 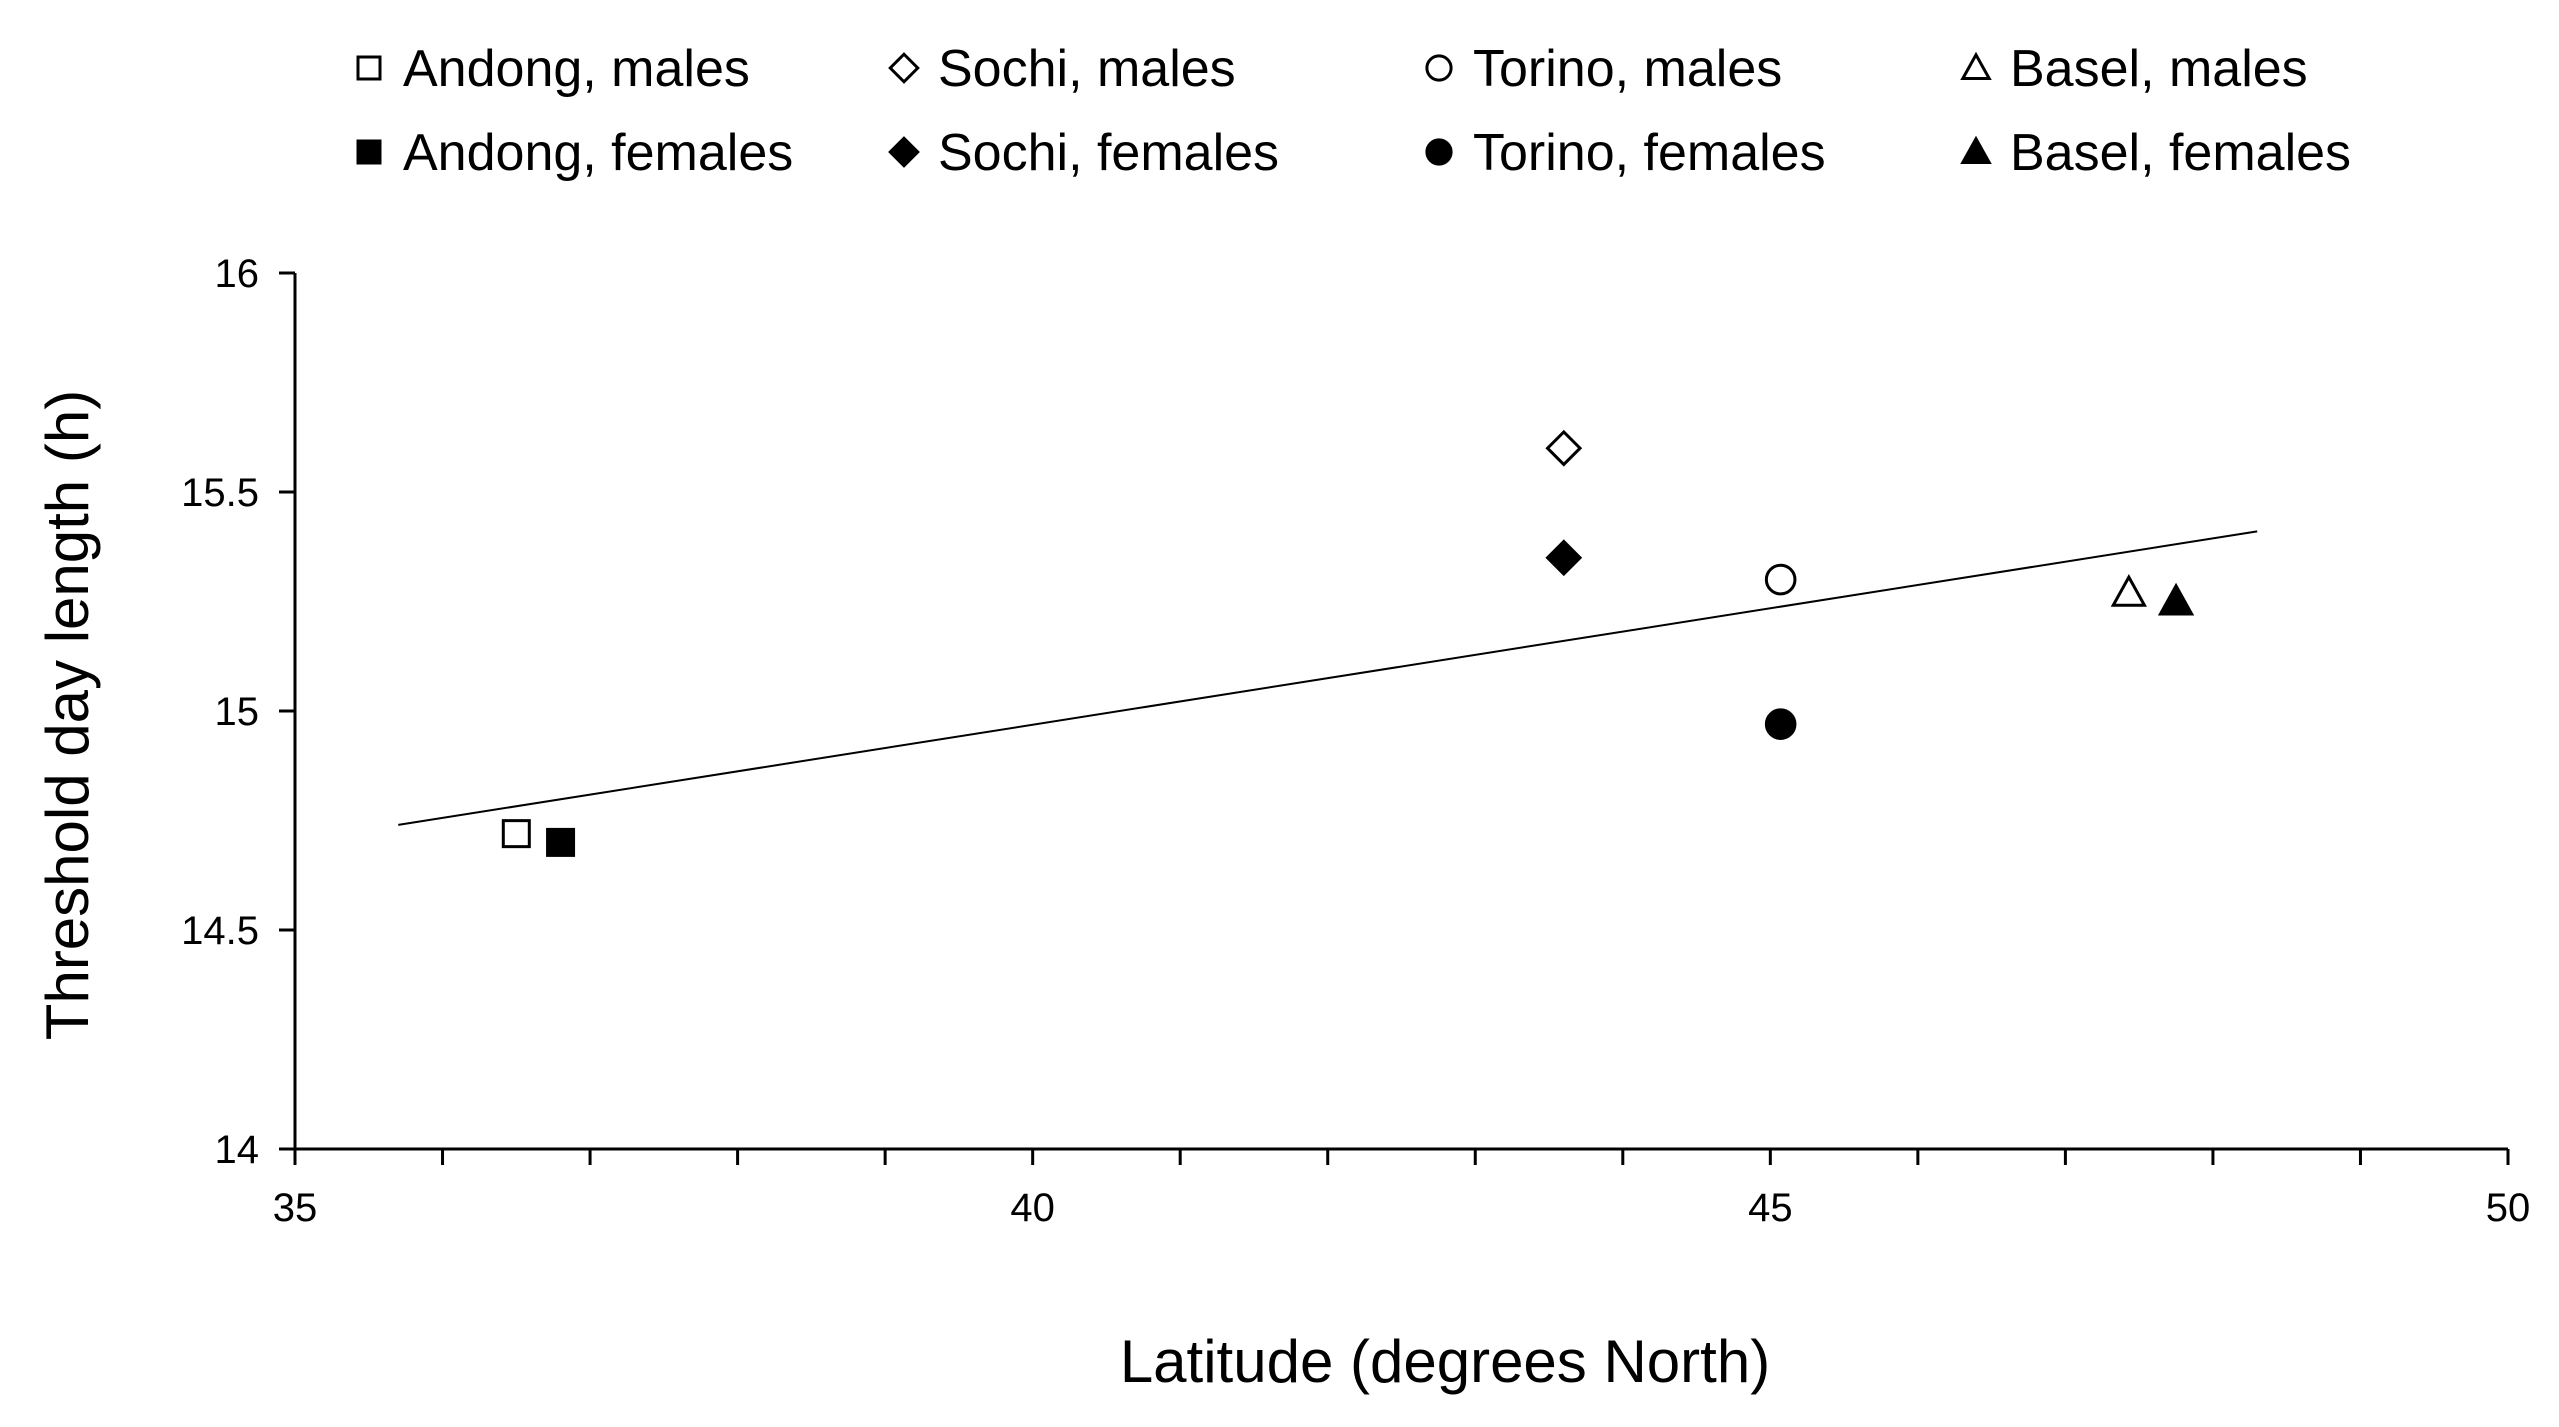 I want to click on legend-label-torino-females: Torino, females, so click(x=1649, y=153).